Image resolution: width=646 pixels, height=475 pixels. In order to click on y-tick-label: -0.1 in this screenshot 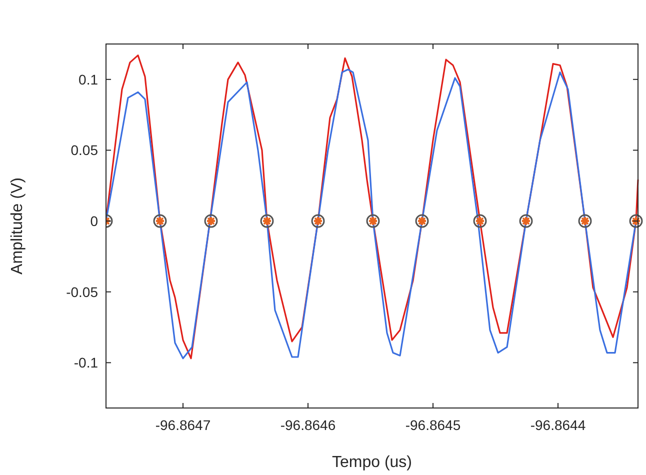, I will do `click(86, 362)`.